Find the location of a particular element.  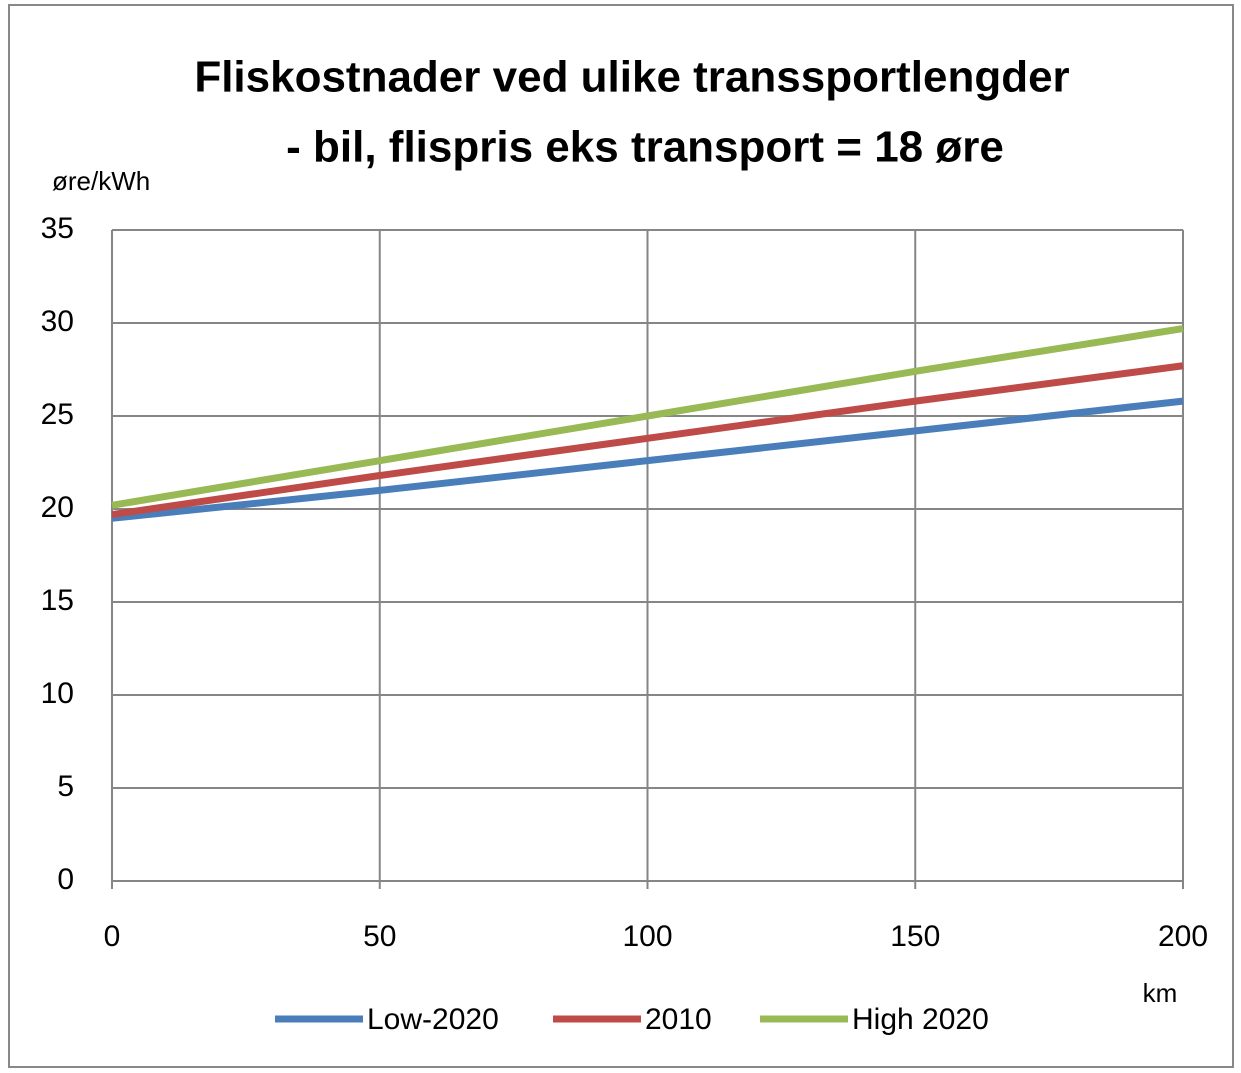

y-tick-label: 10 is located at coordinates (57, 693).